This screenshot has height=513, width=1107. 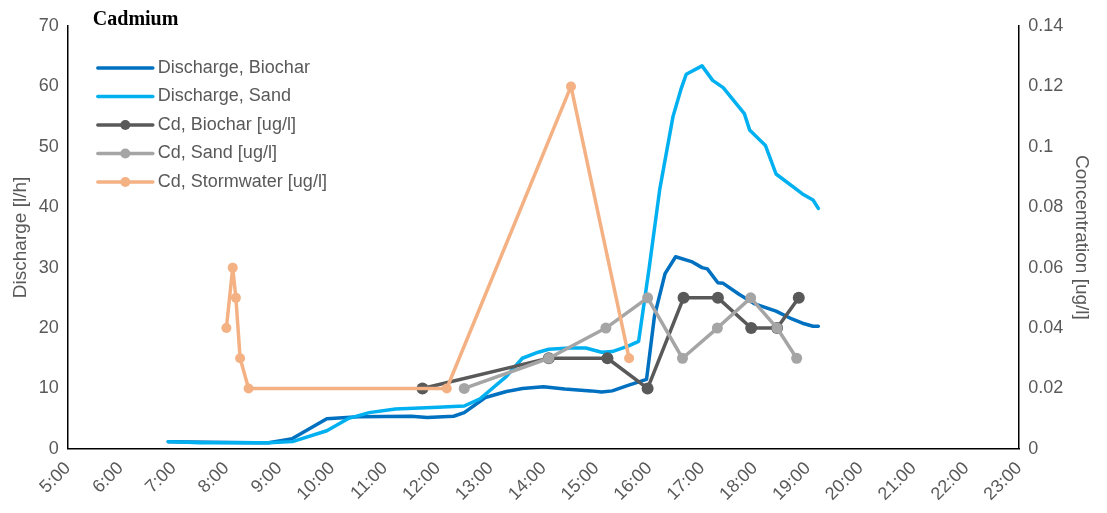 I want to click on legend-label: Cd, Stormwater [ug/l], so click(x=242, y=180).